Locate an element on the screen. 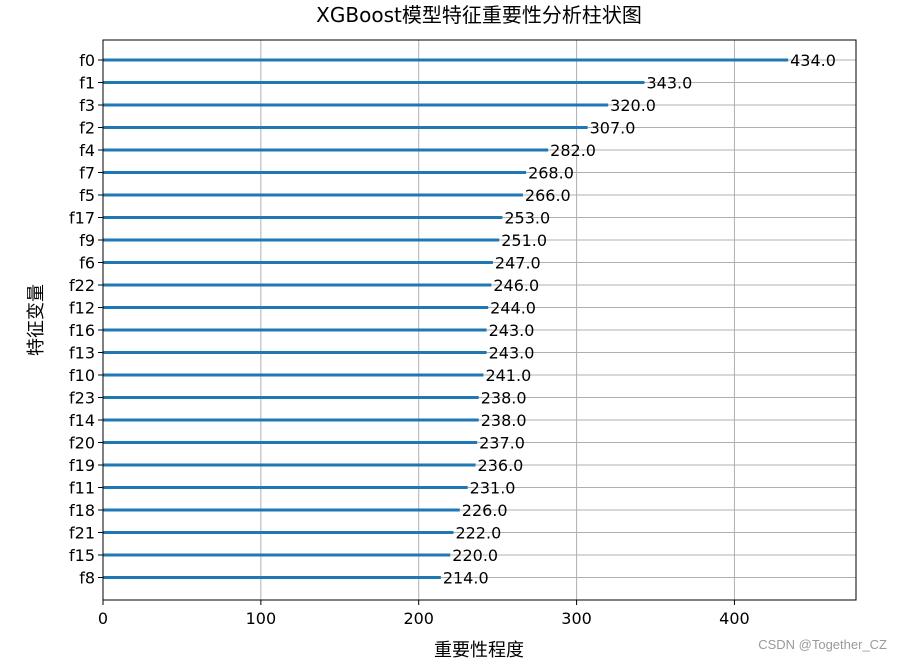 This screenshot has width=901, height=662. y-tick-label: f10 is located at coordinates (82, 375).